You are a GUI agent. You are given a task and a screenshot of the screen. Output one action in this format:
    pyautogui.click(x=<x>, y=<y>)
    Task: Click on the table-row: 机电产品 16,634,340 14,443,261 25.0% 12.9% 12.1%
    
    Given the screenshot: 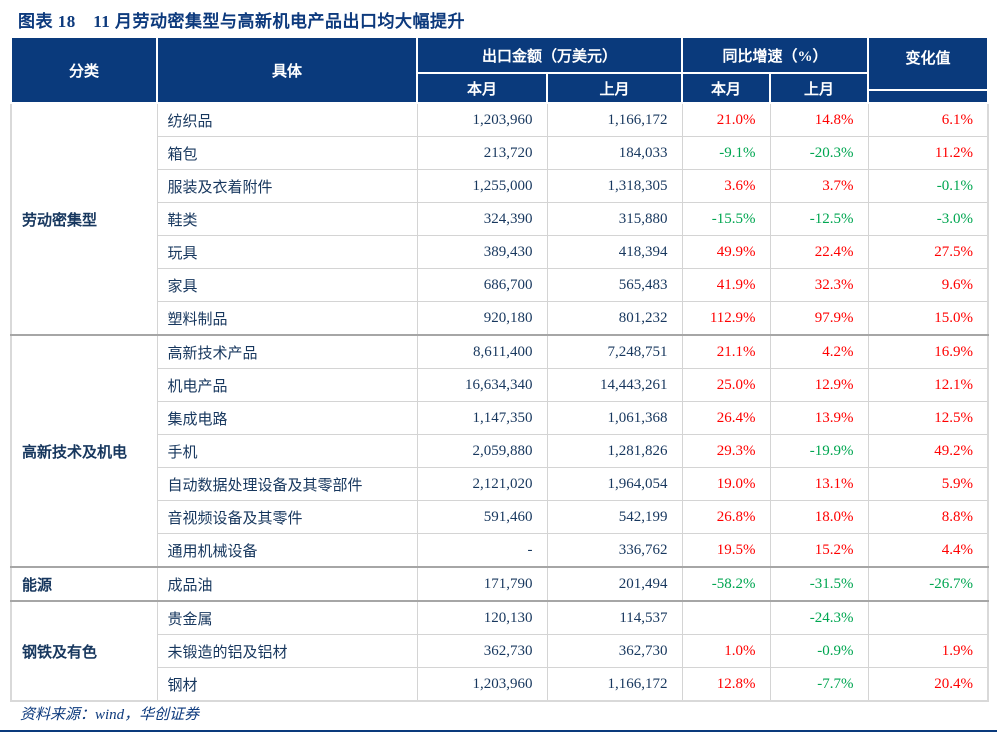 What is the action you would take?
    pyautogui.click(x=500, y=385)
    